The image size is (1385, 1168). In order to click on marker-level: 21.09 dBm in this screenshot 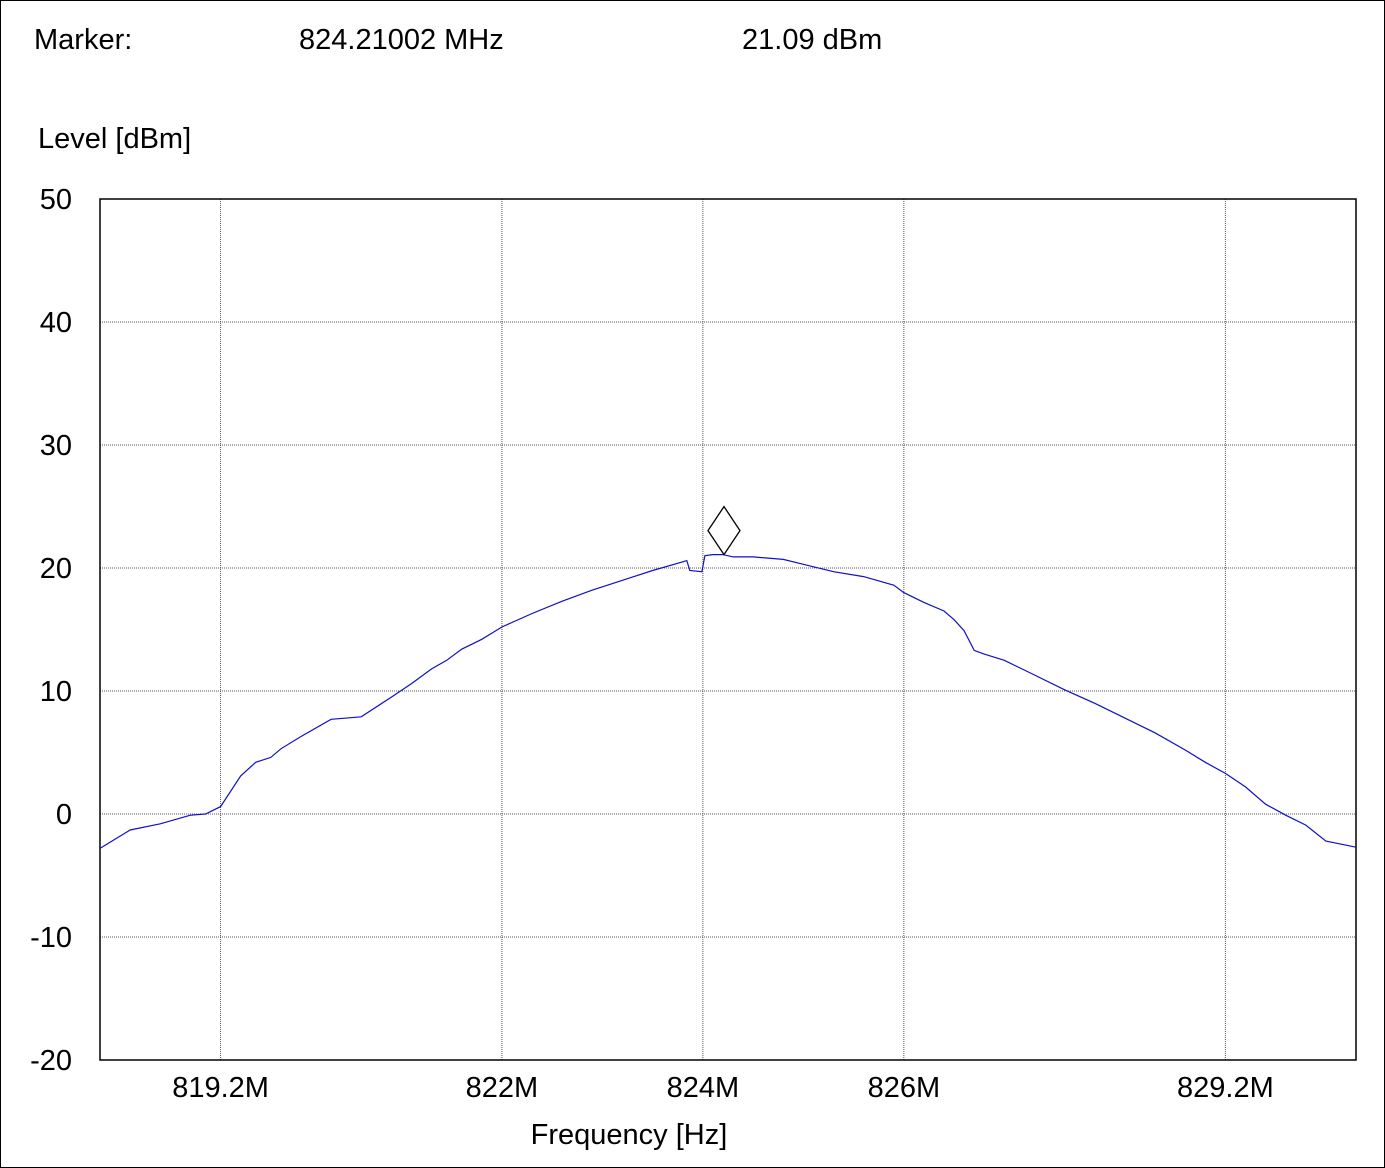, I will do `click(812, 40)`.